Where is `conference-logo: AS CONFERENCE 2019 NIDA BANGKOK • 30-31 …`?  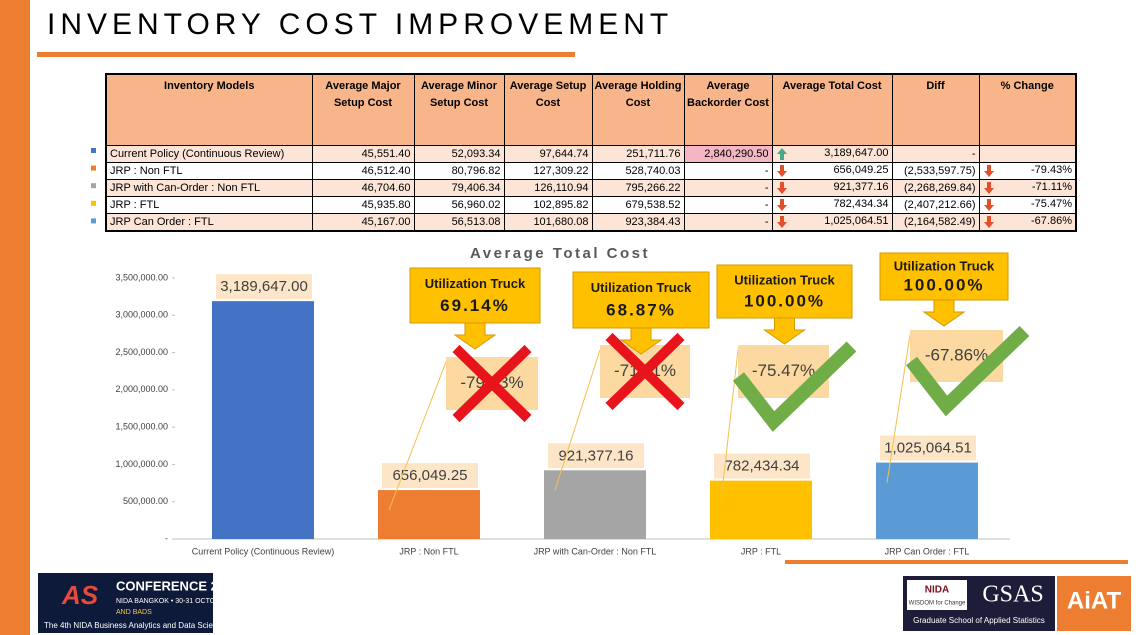
conference-logo: AS CONFERENCE 2019 NIDA BANGKOK • 30-31 … is located at coordinates (139, 603).